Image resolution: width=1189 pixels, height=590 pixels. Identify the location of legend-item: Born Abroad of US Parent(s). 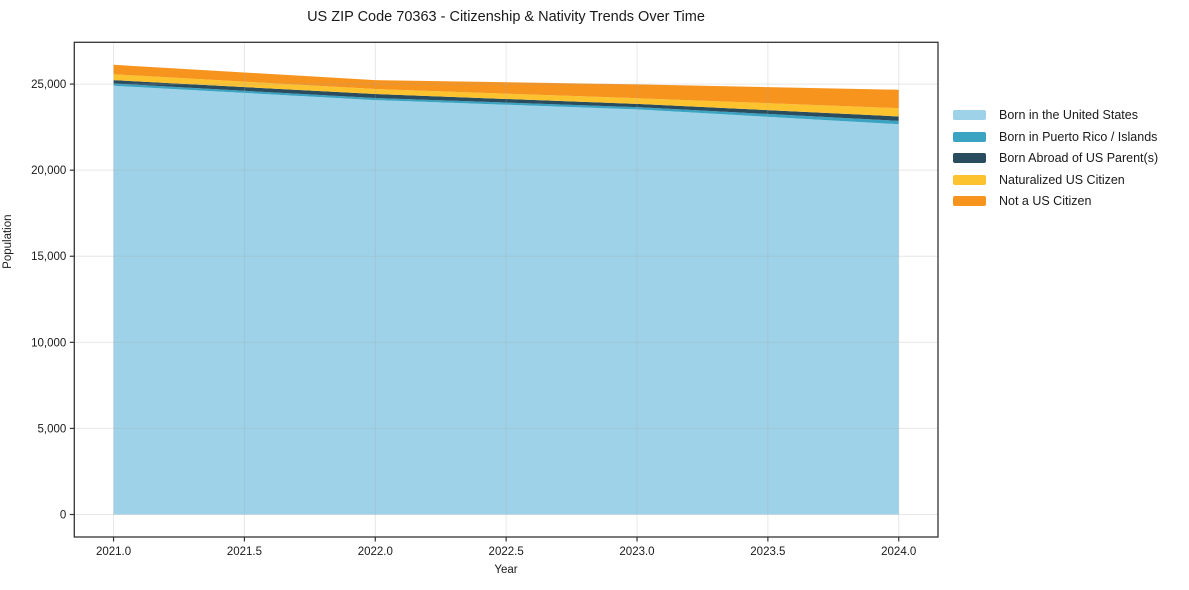
(1056, 158).